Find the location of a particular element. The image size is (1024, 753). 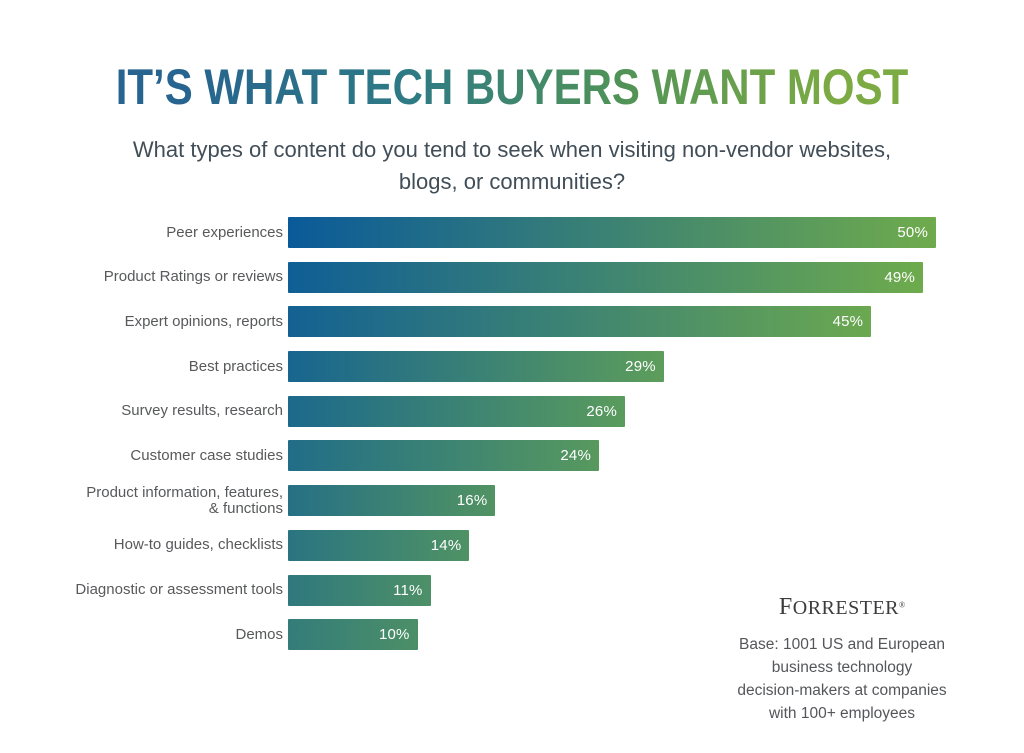

value-label: 24% is located at coordinates (575, 456).